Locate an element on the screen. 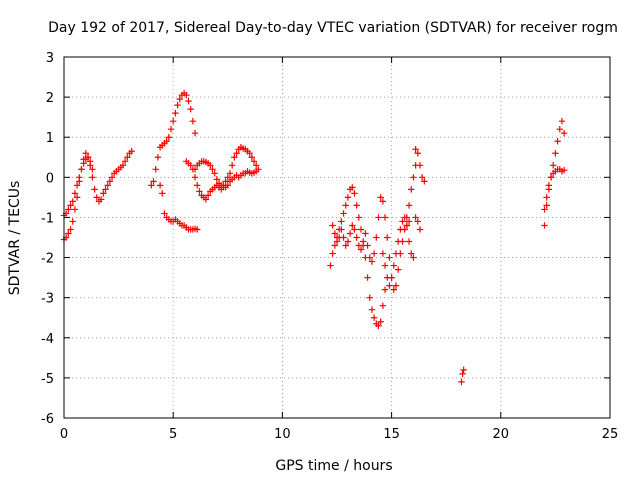  y-tick-label: 3 is located at coordinates (50, 58).